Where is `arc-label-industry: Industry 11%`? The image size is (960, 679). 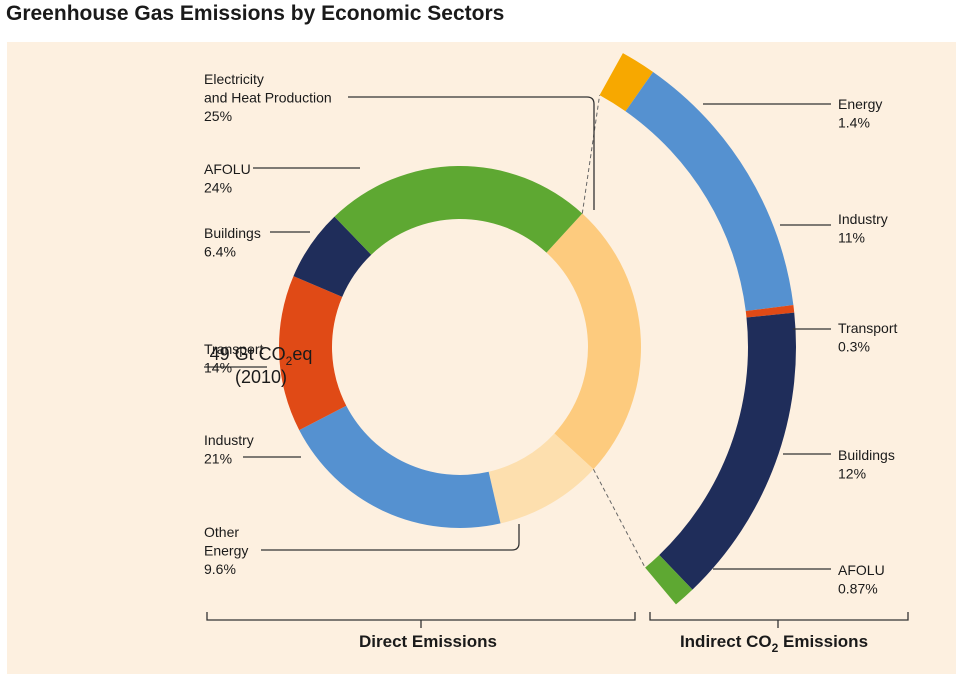 arc-label-industry: Industry 11% is located at coordinates (863, 228).